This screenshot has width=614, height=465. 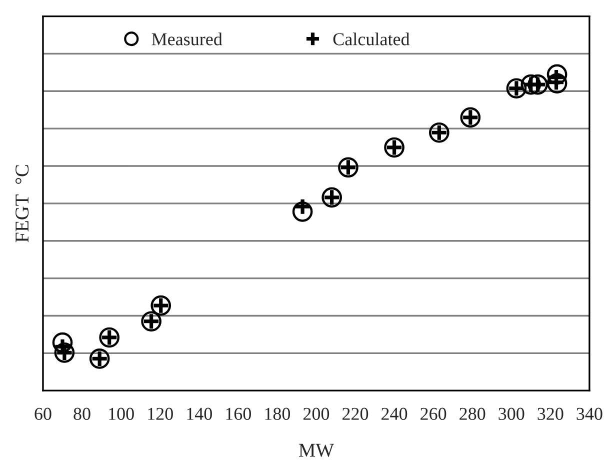 What do you see at coordinates (316, 414) in the screenshot?
I see `x-tick-label: 200` at bounding box center [316, 414].